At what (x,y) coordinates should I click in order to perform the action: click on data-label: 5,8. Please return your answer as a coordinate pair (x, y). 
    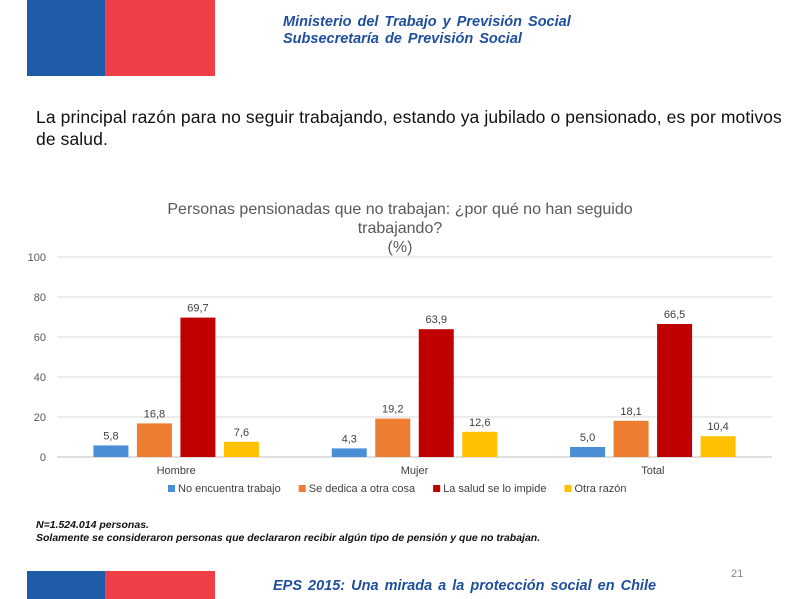
    Looking at the image, I should click on (110, 436).